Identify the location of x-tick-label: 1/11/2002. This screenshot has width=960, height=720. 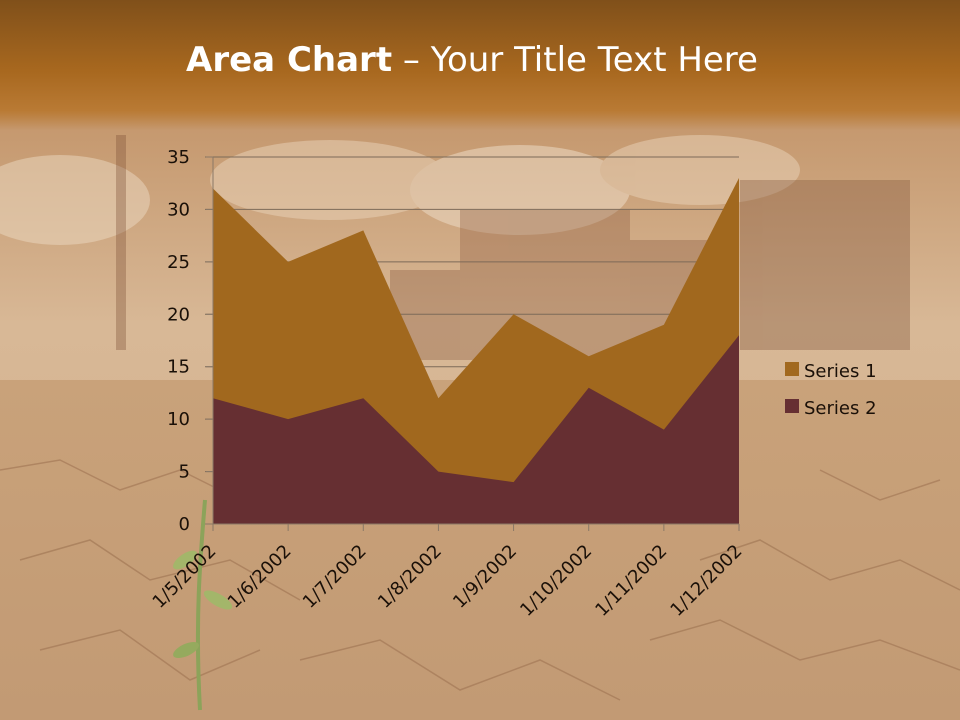
(631, 581).